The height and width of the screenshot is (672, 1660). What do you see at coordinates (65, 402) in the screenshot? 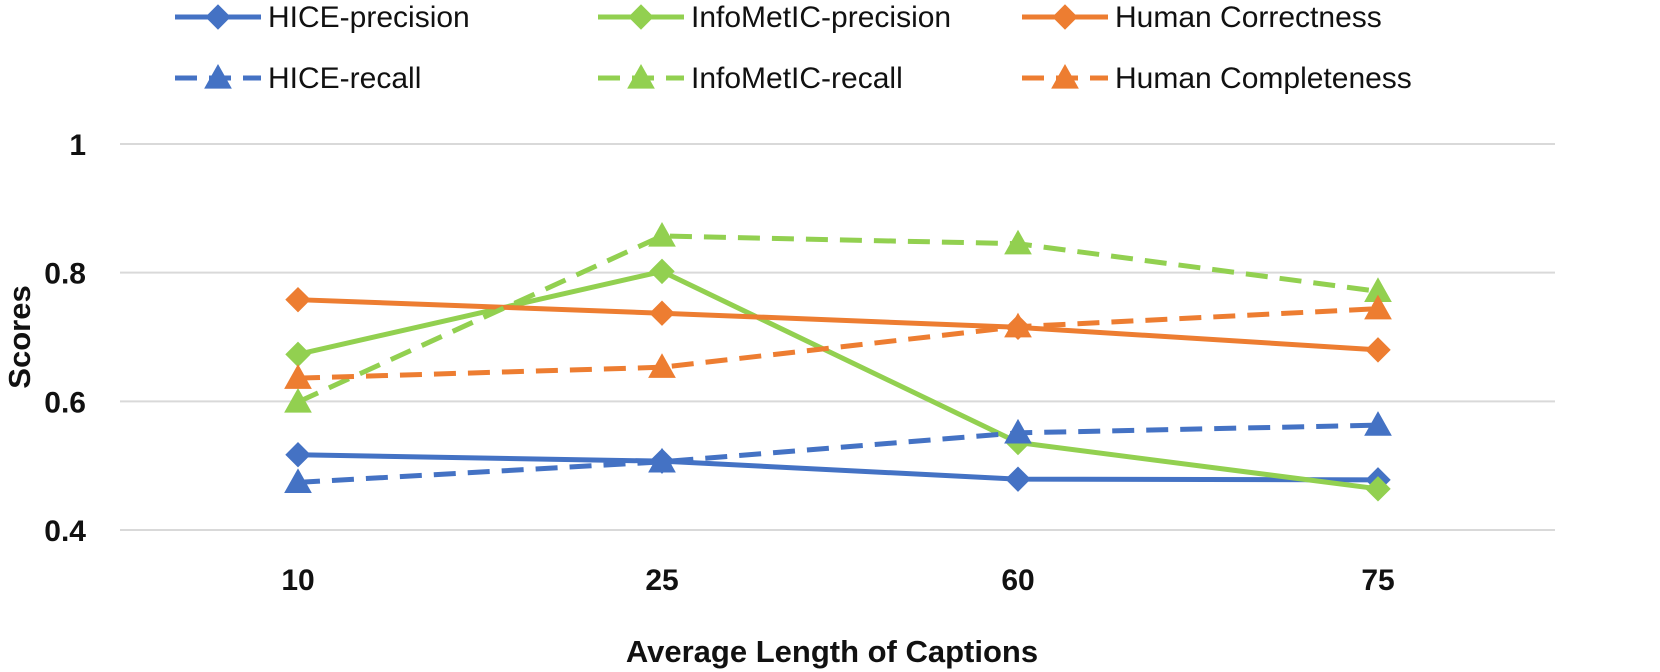
I see `y-tick-label: 0.6` at bounding box center [65, 402].